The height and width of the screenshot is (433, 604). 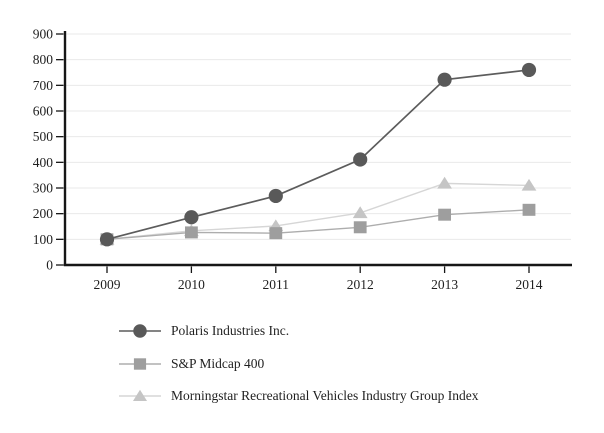 I want to click on y-tick-label: 600, so click(x=43, y=111).